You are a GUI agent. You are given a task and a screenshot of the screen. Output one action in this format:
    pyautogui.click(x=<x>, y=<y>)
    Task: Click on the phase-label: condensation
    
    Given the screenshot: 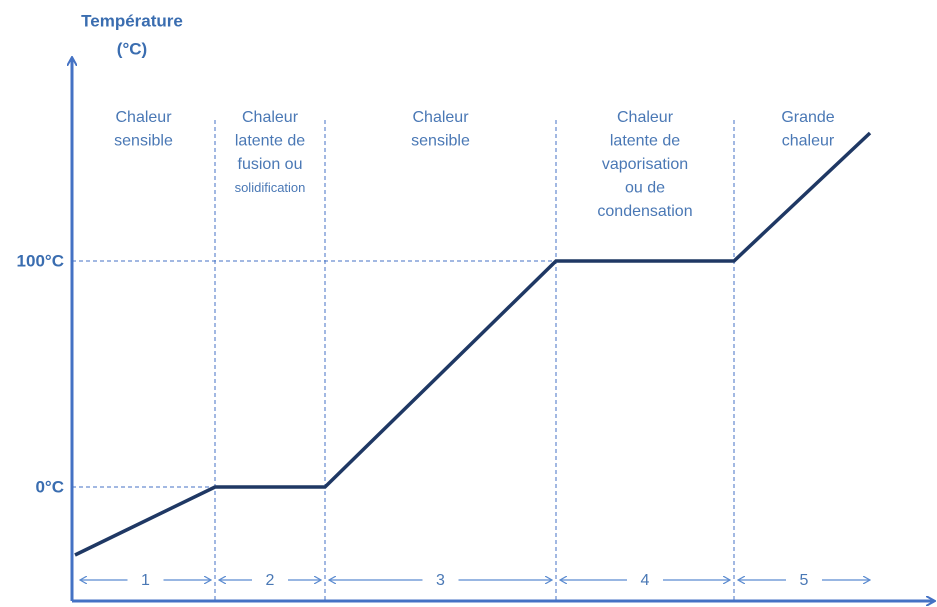 What is the action you would take?
    pyautogui.click(x=644, y=211)
    